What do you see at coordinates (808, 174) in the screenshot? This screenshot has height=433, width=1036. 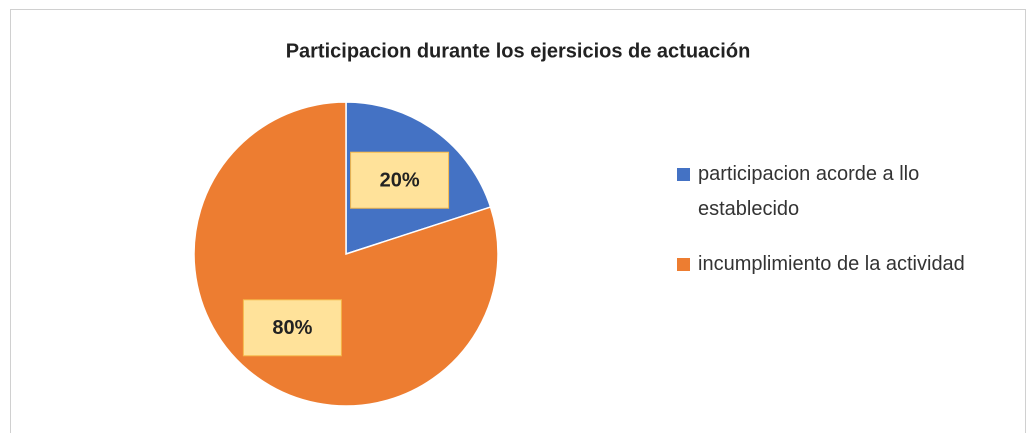 I see `legend-line: participacion acorde a llo` at bounding box center [808, 174].